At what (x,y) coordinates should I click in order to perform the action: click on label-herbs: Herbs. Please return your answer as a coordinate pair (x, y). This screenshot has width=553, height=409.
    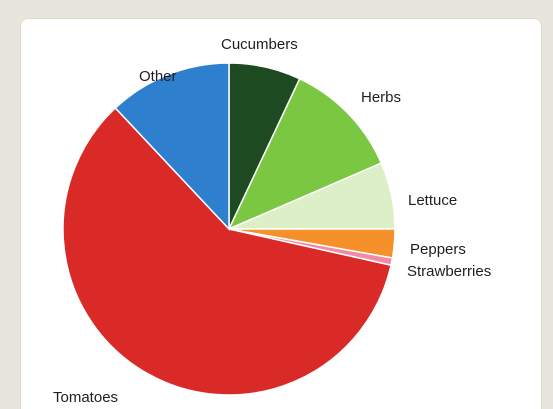
    Looking at the image, I should click on (381, 97).